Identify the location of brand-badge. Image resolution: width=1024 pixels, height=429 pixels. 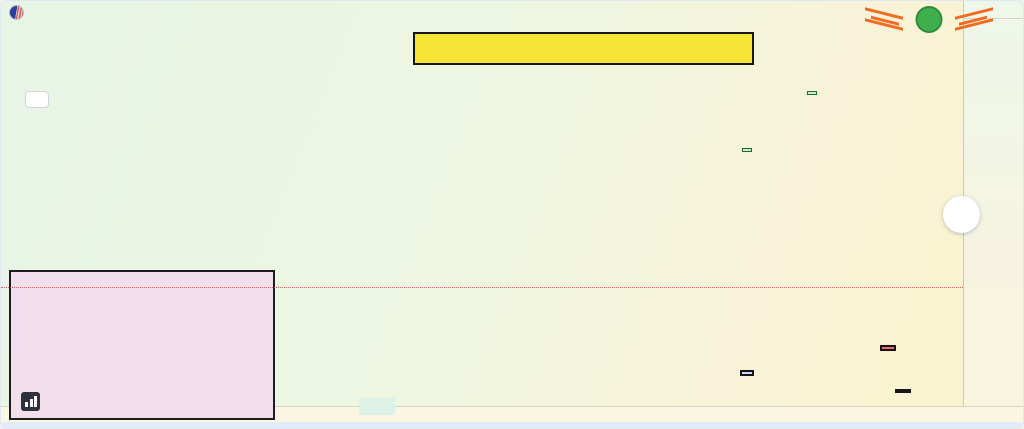
(929, 20).